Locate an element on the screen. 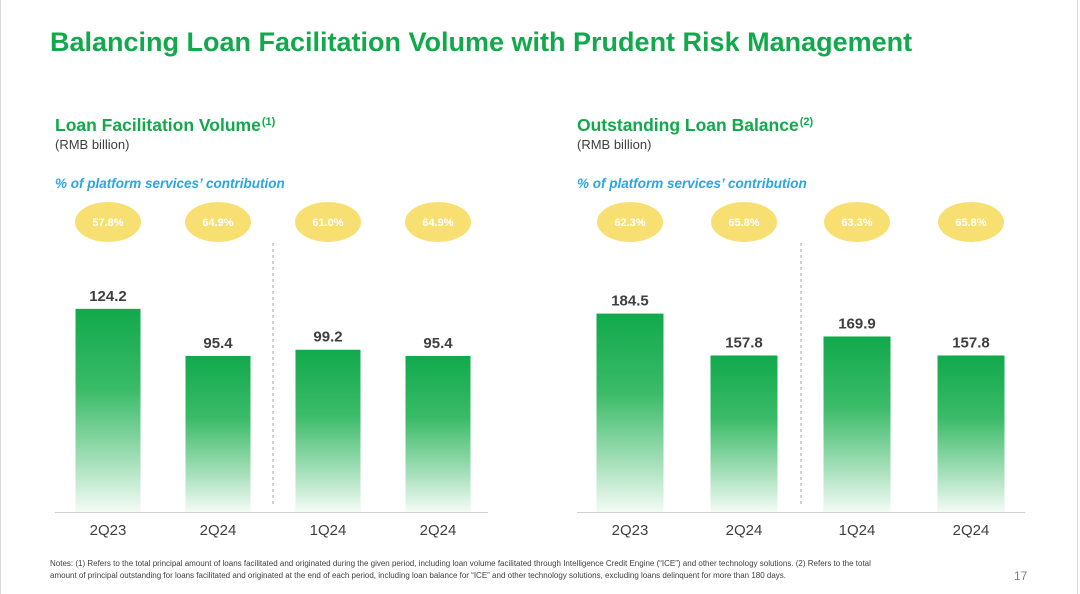 This screenshot has width=1080, height=594. contribution-value: 63.3% is located at coordinates (856, 223).